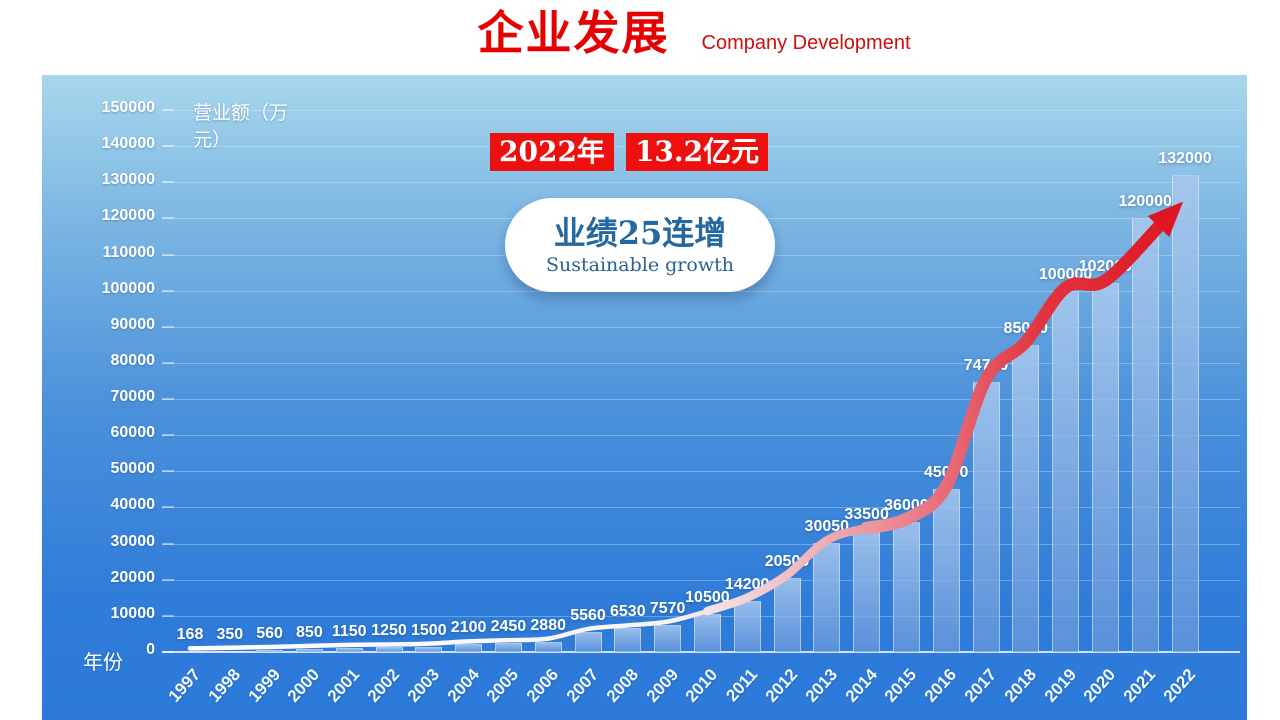  Describe the element at coordinates (103, 663) in the screenshot. I see `x-axis-title: 年份` at that location.